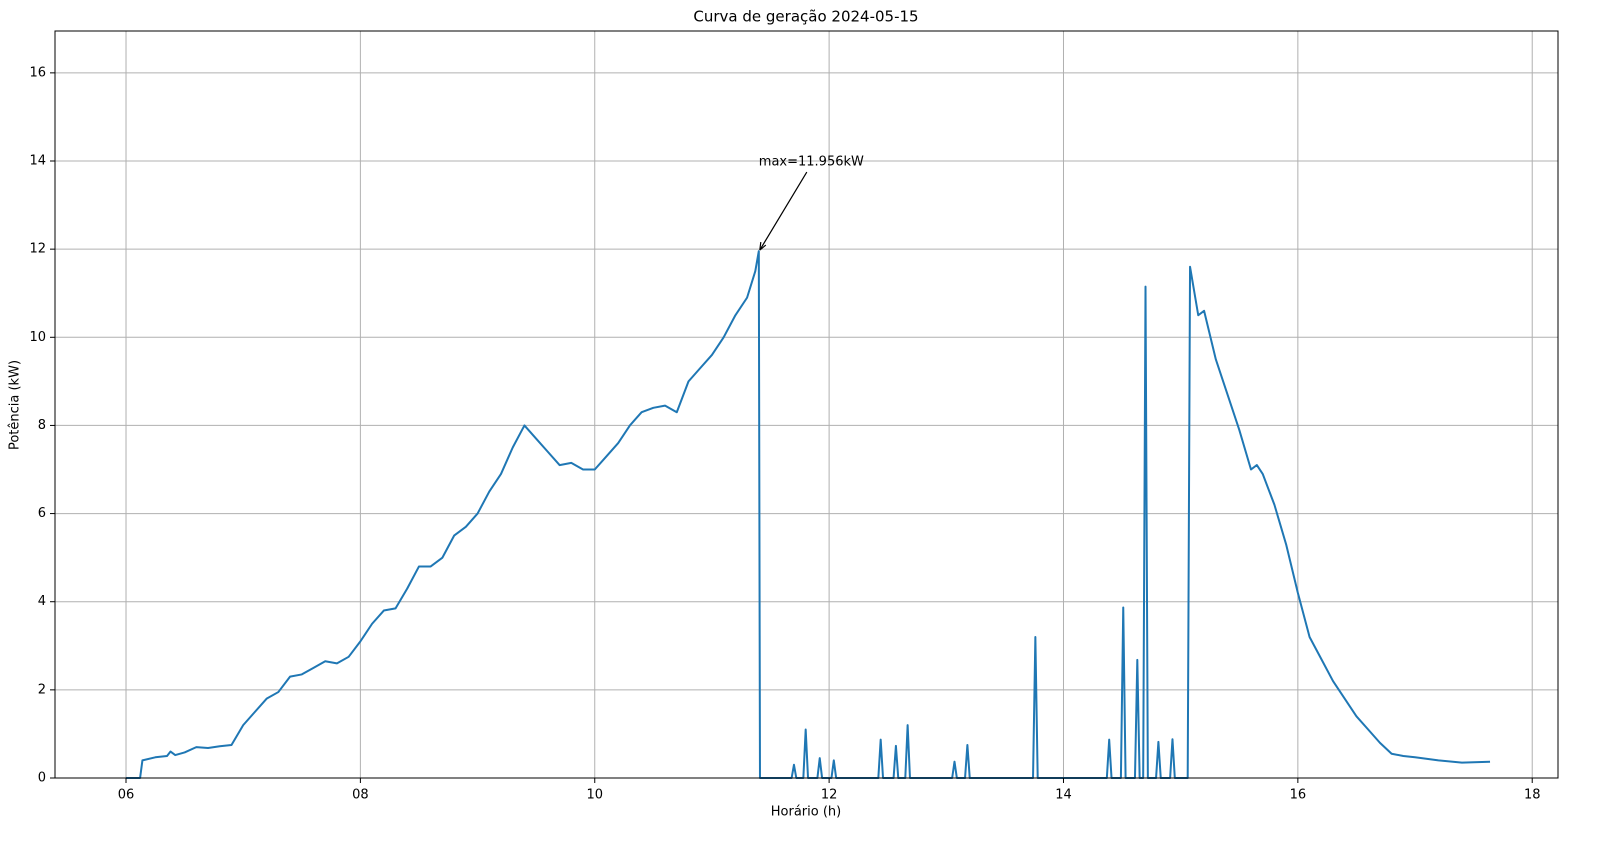 The width and height of the screenshot is (1617, 855). What do you see at coordinates (811, 162) in the screenshot?
I see `annotation: max=11.956kW` at bounding box center [811, 162].